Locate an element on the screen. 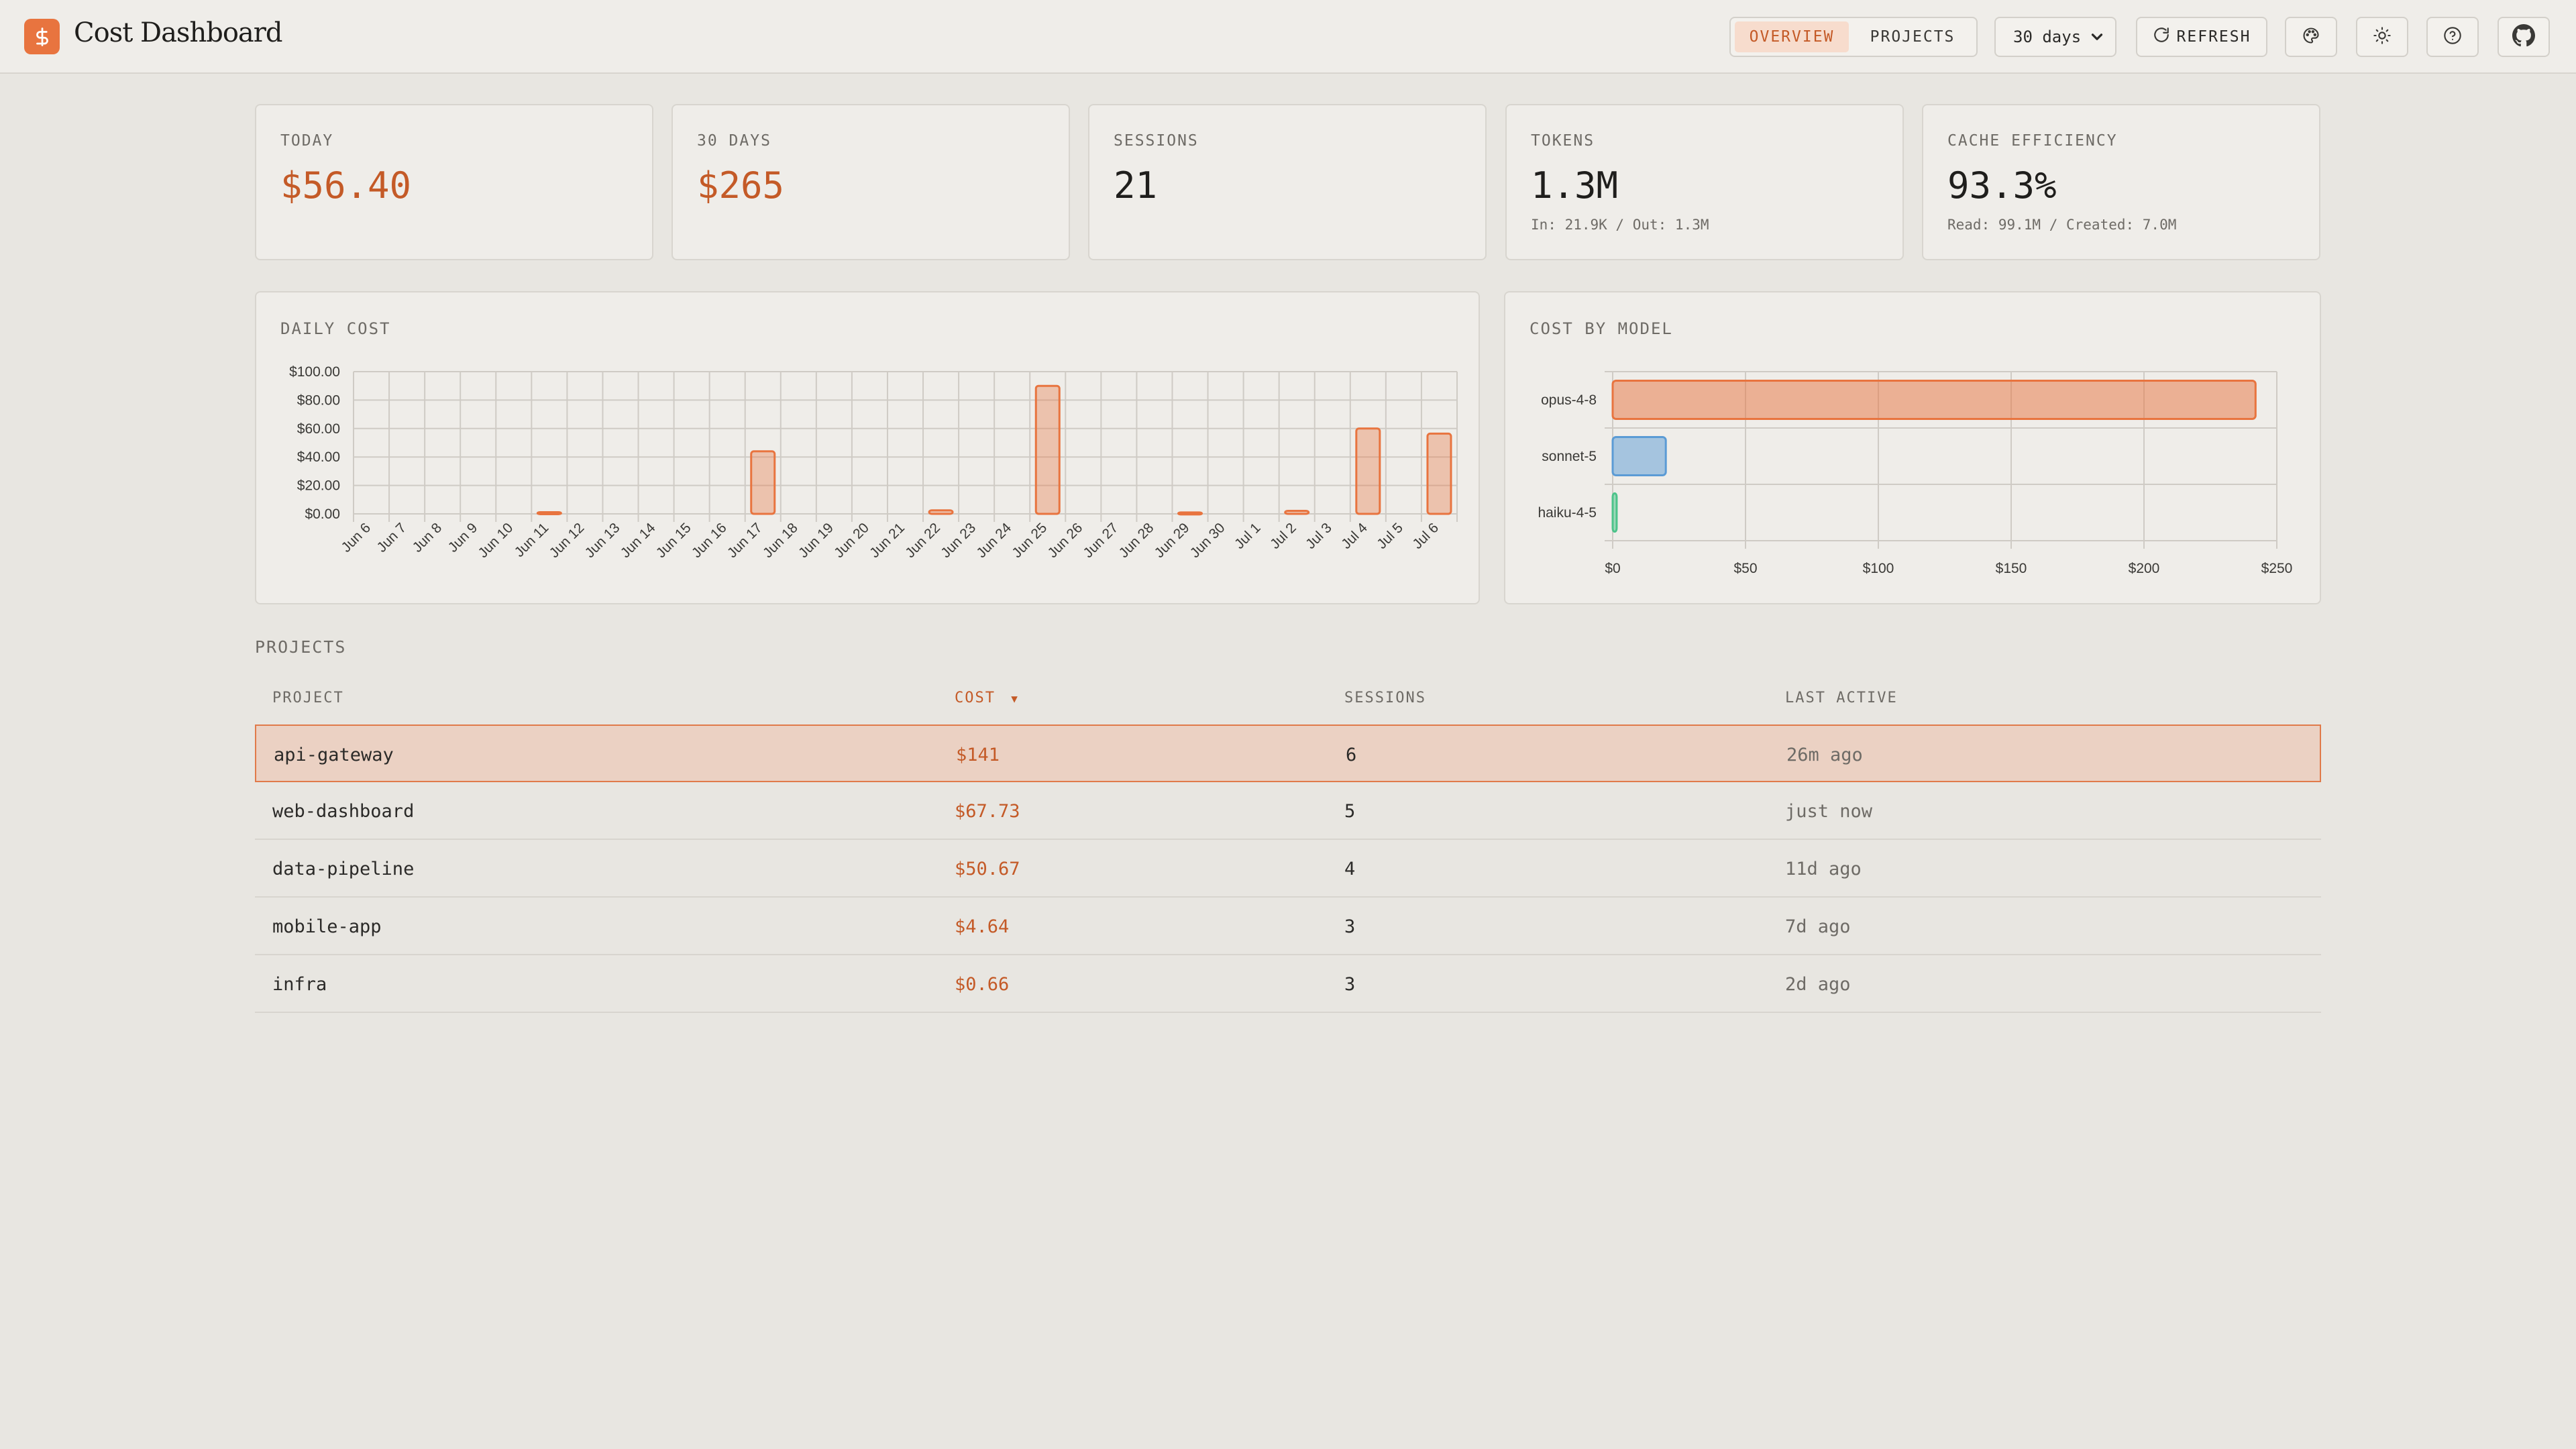 The image size is (2576, 1449). sort-desc-icon: ▼ is located at coordinates (1015, 698).